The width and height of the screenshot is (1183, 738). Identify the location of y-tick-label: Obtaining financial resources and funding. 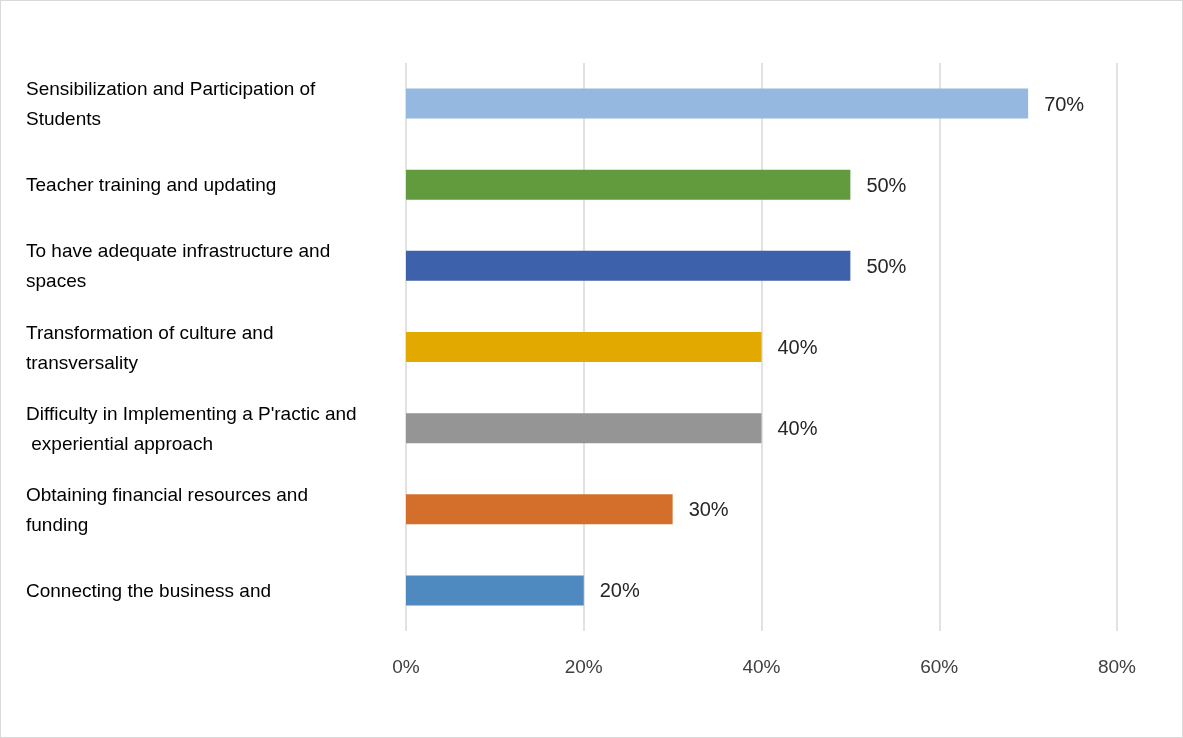
(170, 509).